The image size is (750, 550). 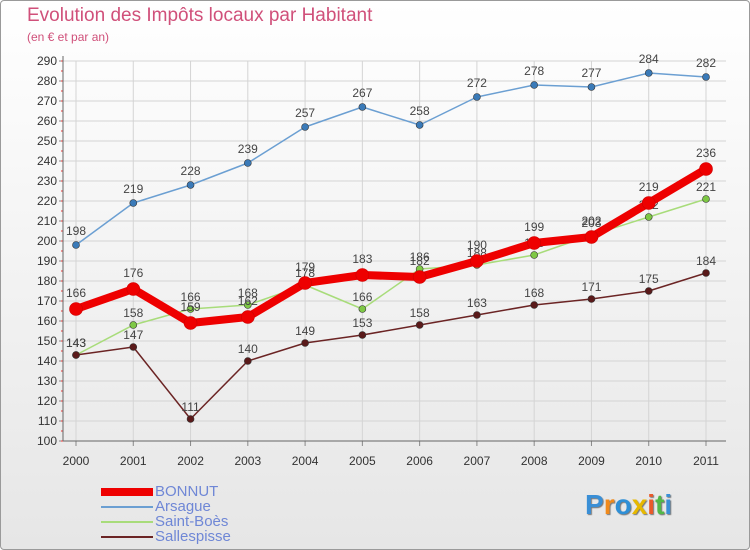 What do you see at coordinates (305, 331) in the screenshot?
I see `data-label-sallespisse: 149` at bounding box center [305, 331].